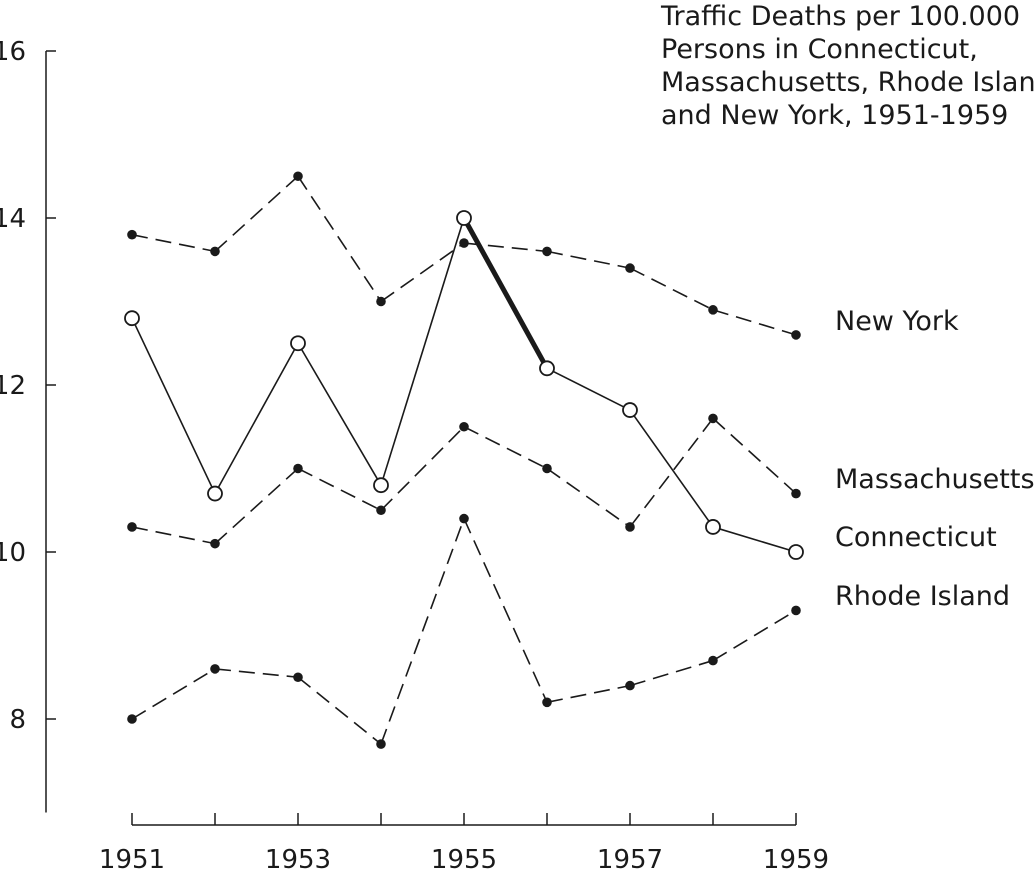  Describe the element at coordinates (848, 82) in the screenshot. I see `chart-title-line-3: Massachusetts, Rhode Island,` at that location.